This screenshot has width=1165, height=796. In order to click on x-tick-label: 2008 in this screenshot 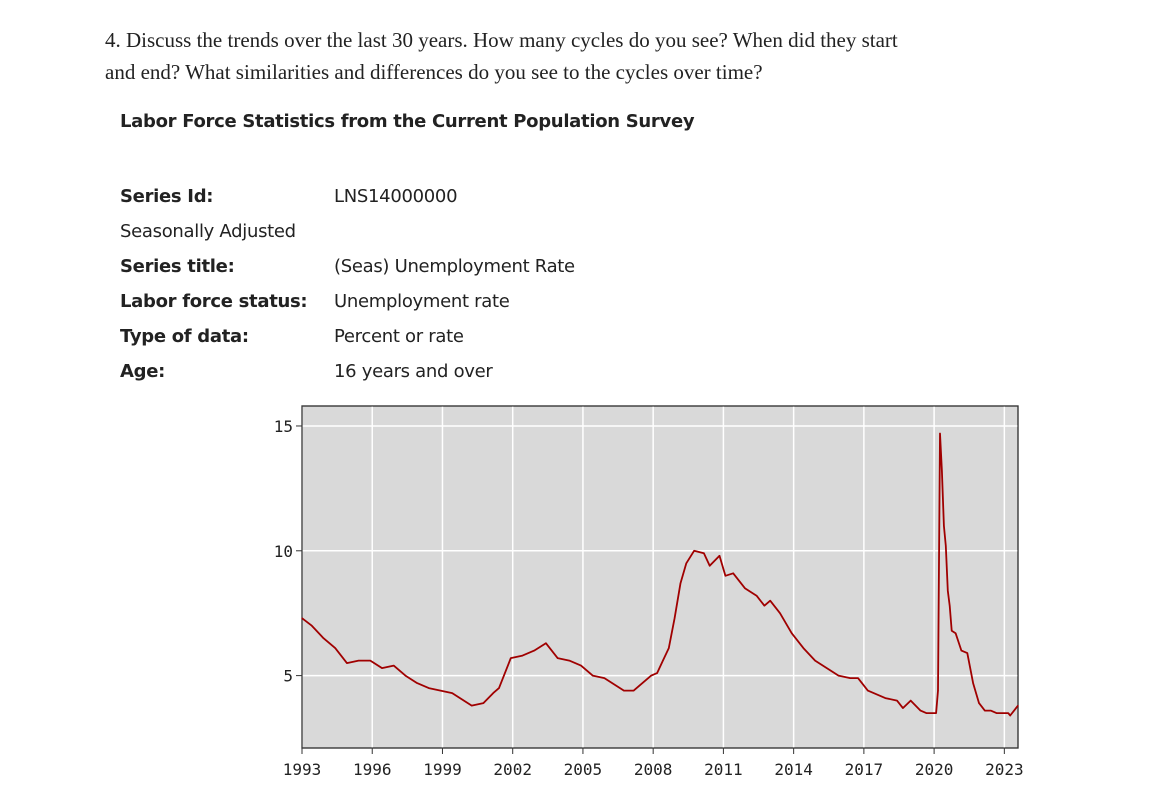, I will do `click(653, 769)`.